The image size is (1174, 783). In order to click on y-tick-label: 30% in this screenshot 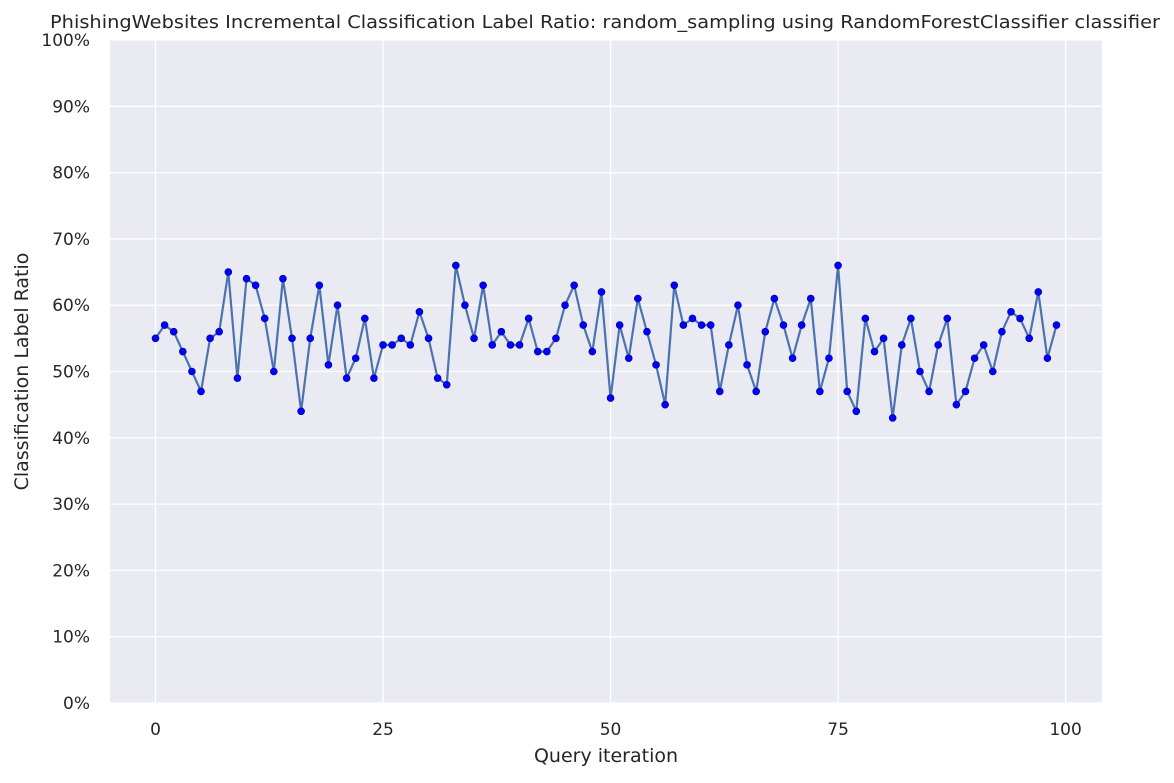, I will do `click(71, 505)`.